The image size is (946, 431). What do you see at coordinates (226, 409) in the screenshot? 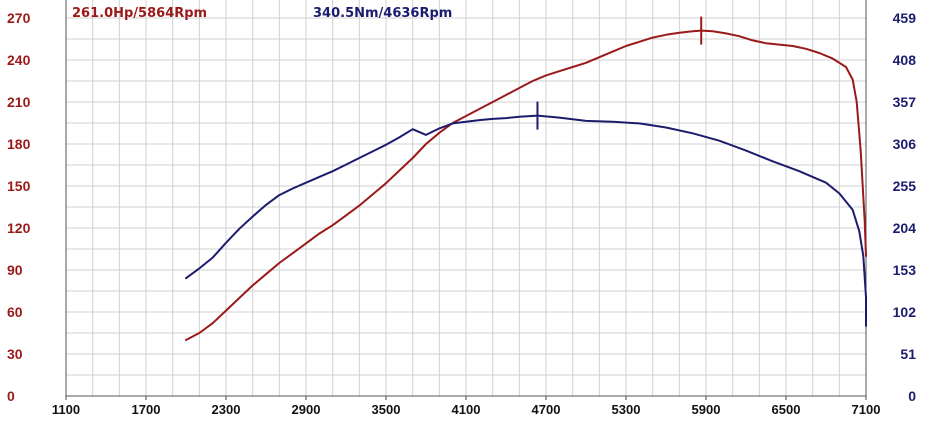
I see `x-tick-label: 2300` at bounding box center [226, 409].